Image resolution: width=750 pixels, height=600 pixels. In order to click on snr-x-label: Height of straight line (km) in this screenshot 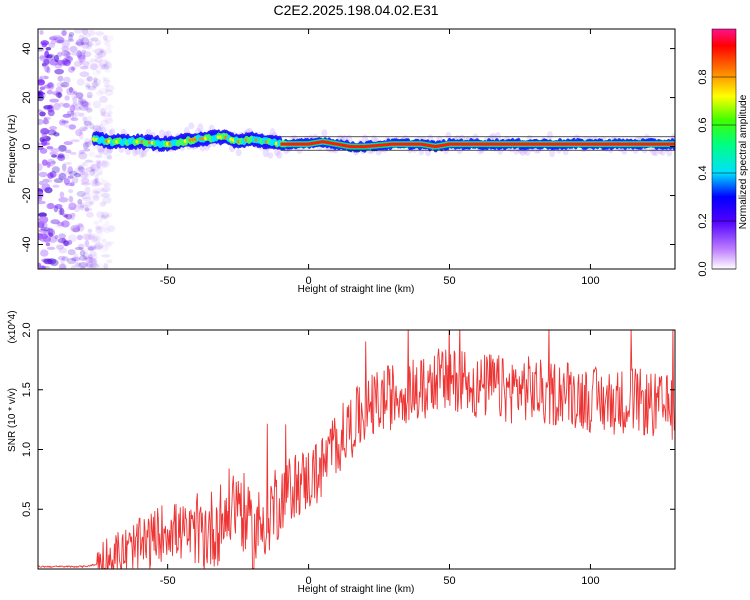, I will do `click(356, 589)`.